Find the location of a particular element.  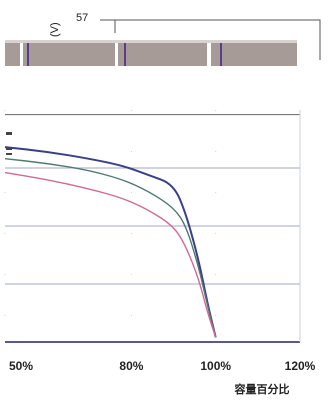

status-band is located at coordinates (151, 53).